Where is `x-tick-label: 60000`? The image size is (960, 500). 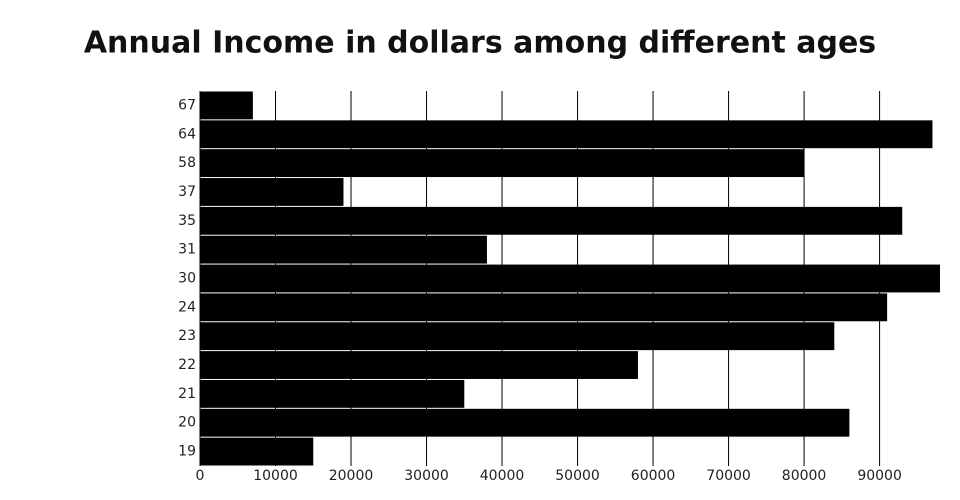
x-tick-label: 60000 is located at coordinates (653, 476).